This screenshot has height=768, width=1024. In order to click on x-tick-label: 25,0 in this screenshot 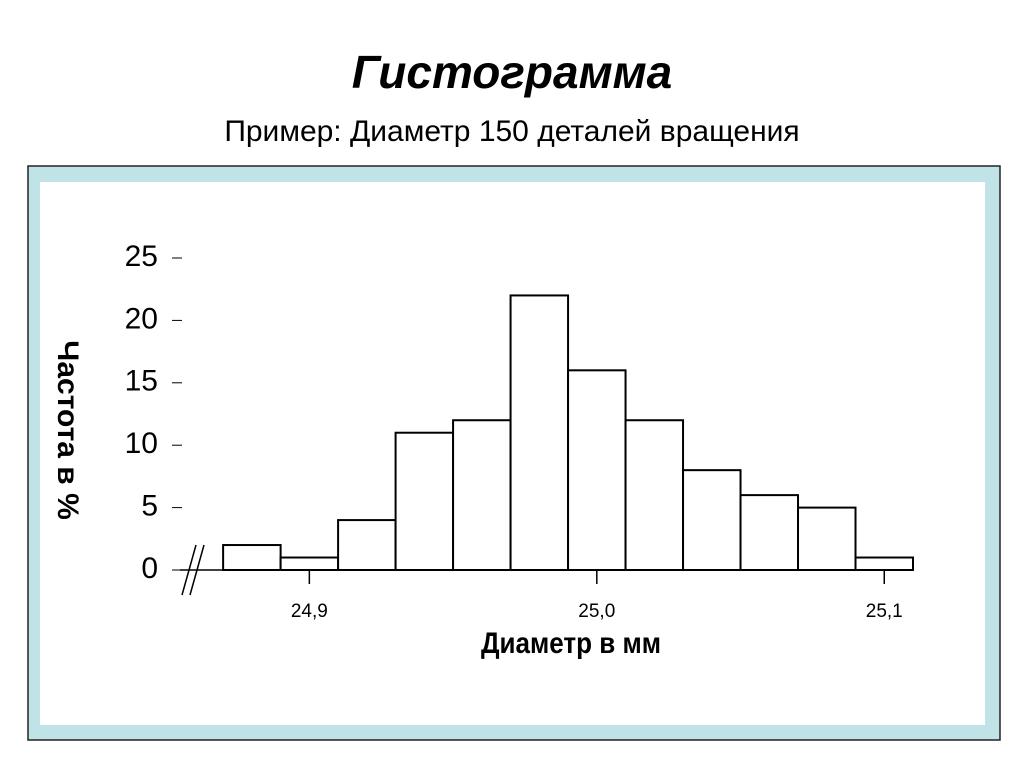, I will do `click(596, 611)`.